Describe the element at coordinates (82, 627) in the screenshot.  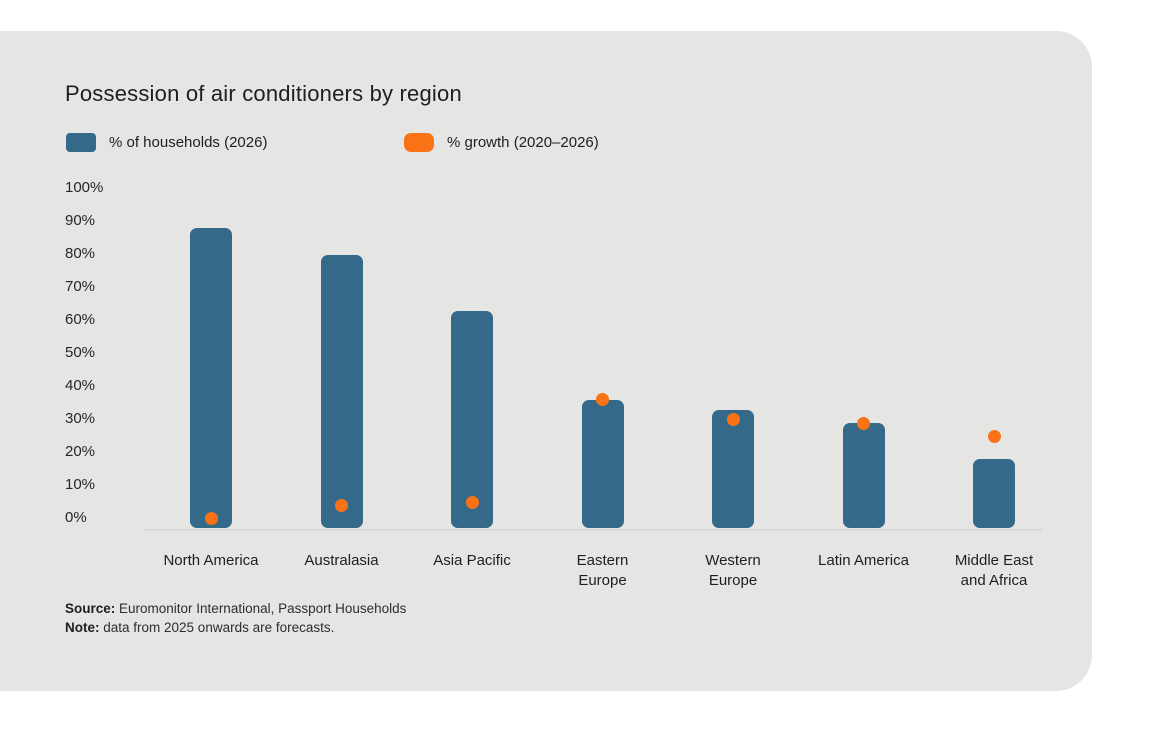
I see `note-label: Note:` at that location.